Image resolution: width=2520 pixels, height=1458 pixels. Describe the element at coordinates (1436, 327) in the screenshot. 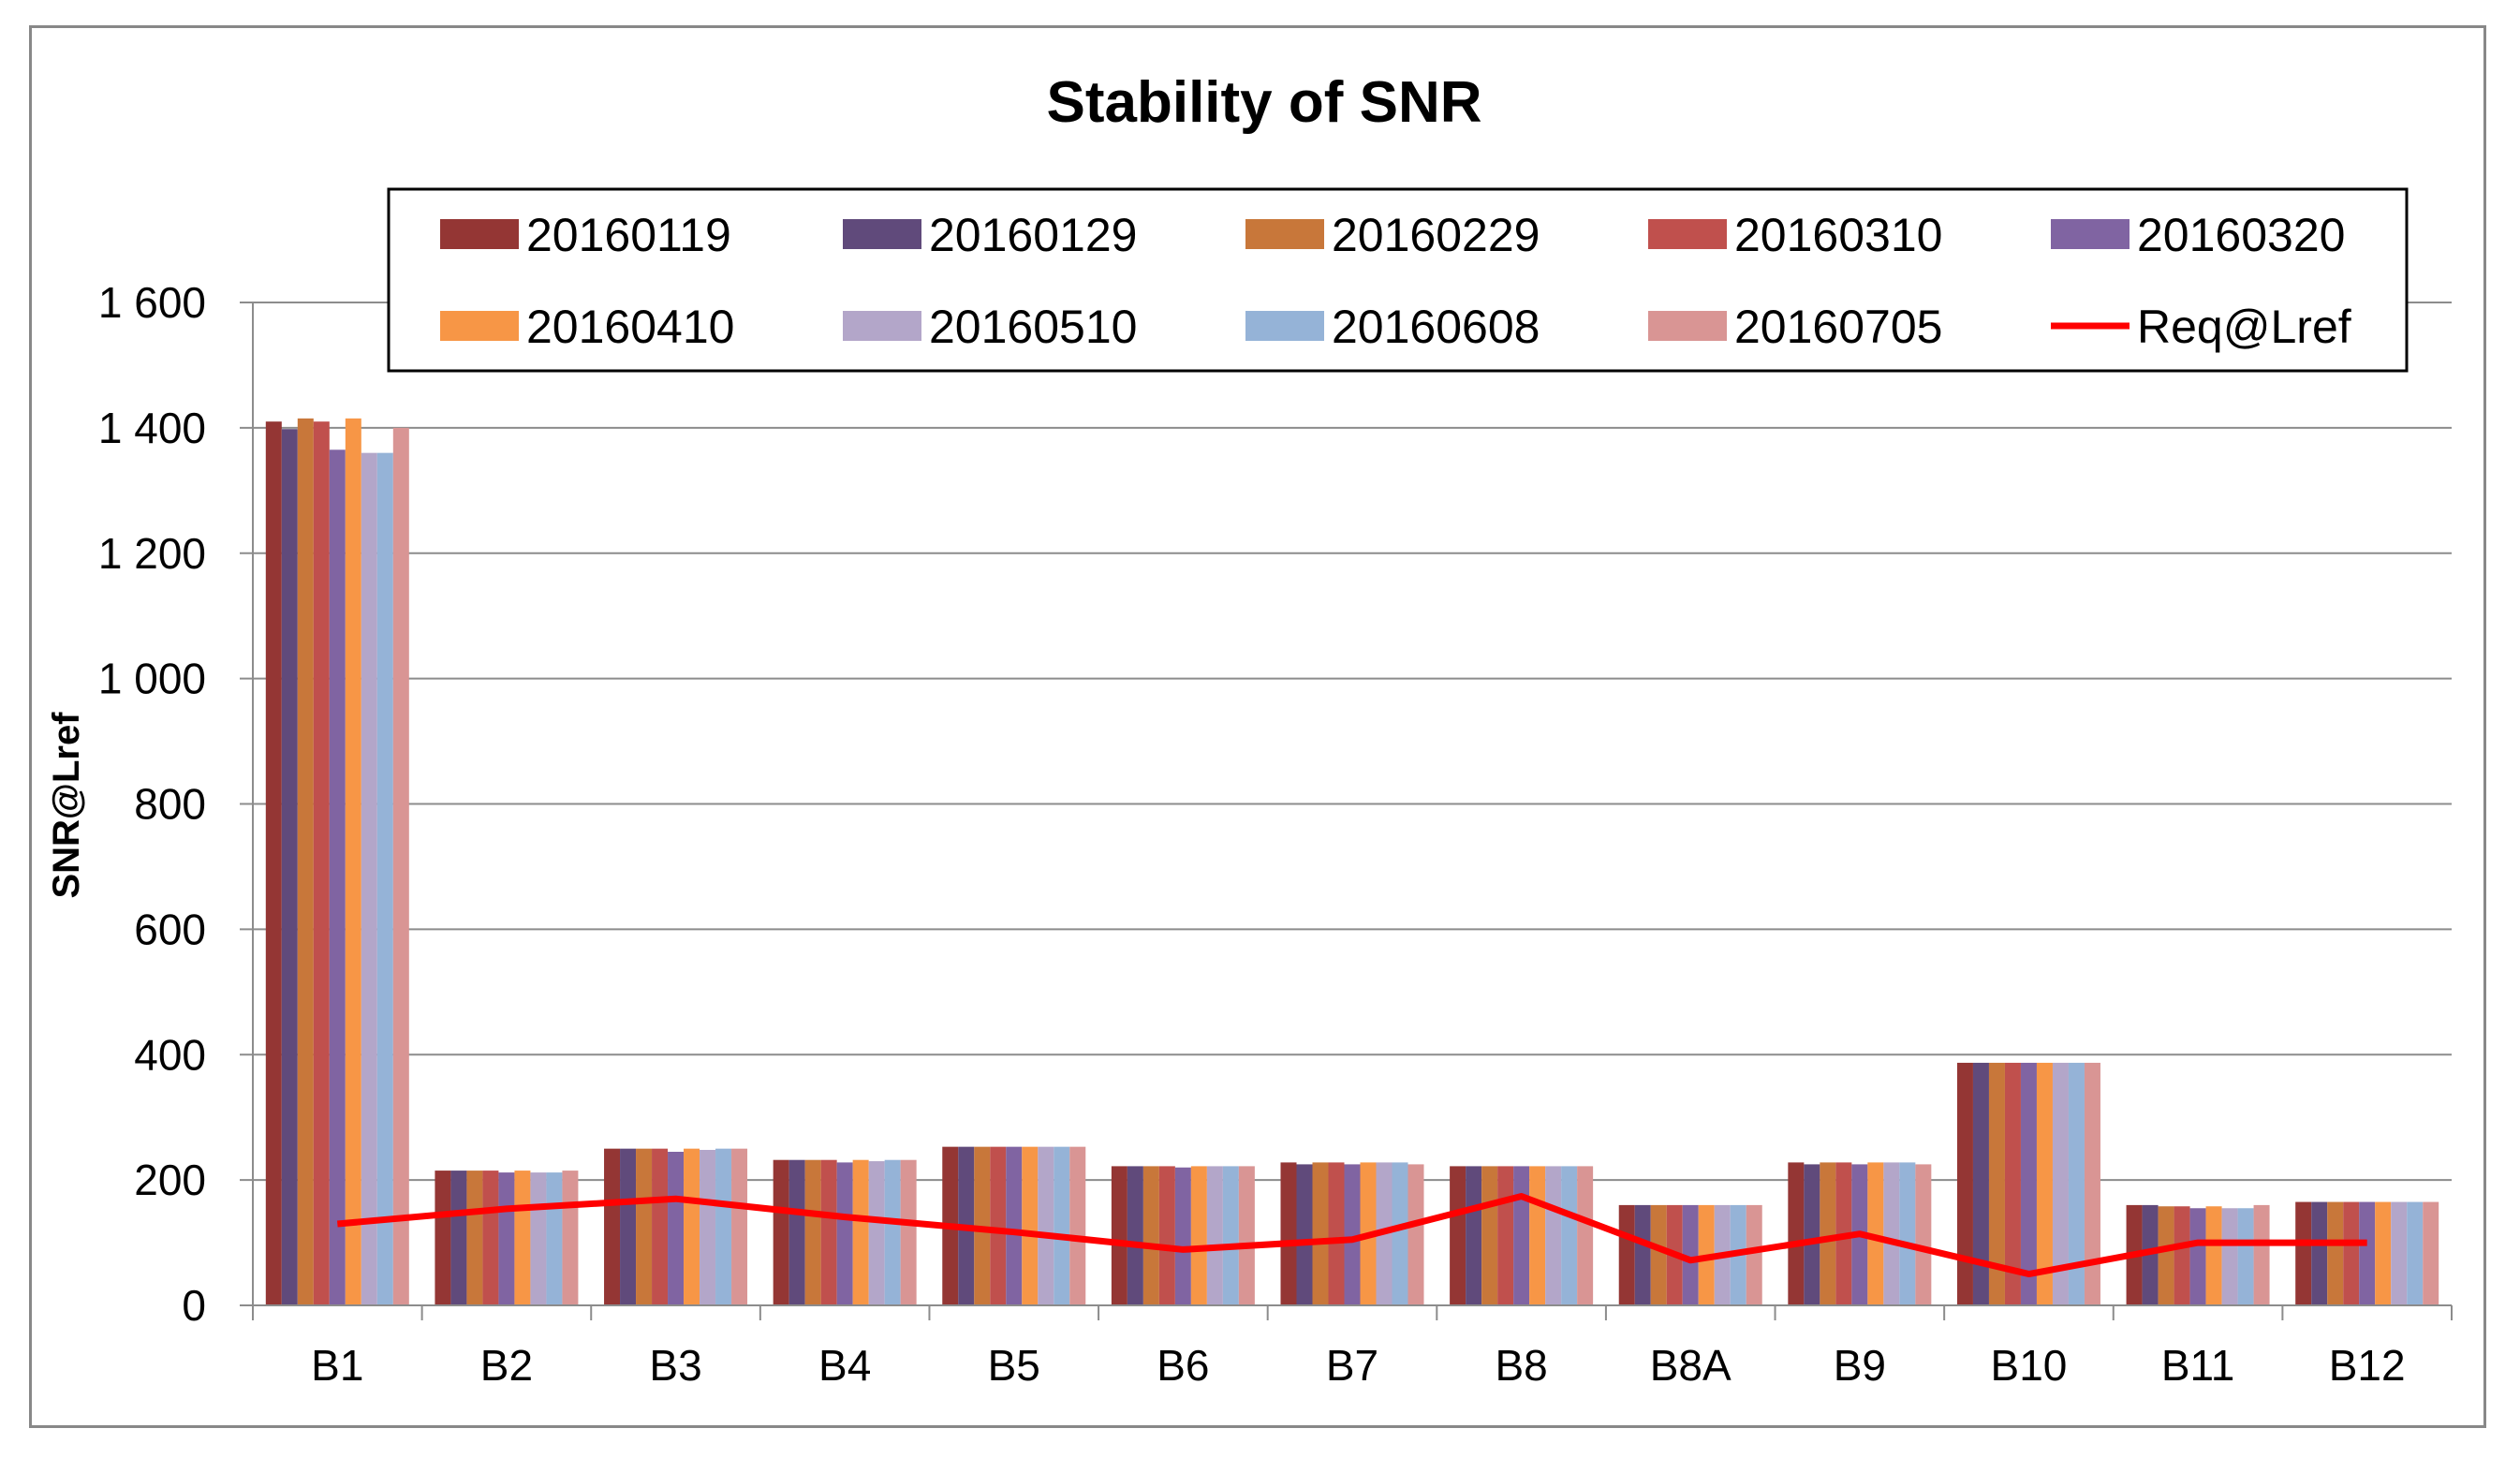

I see `legend-label: 20160608` at that location.